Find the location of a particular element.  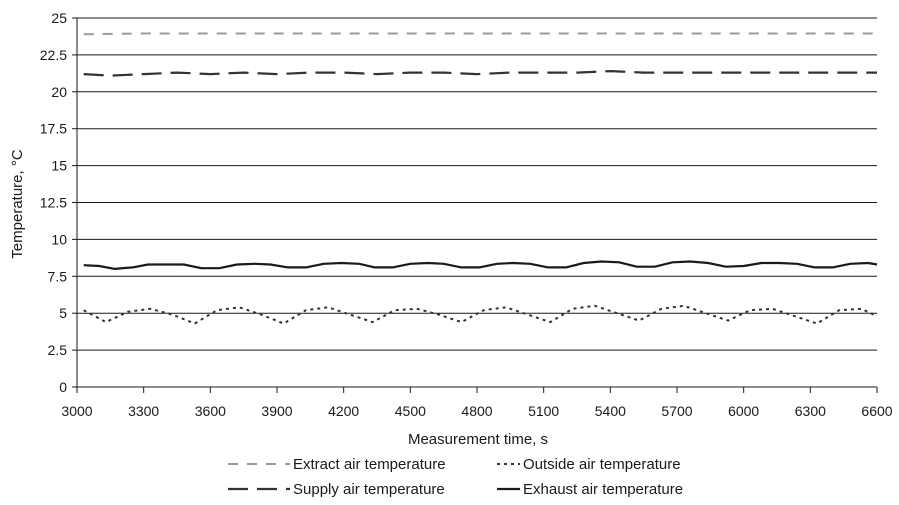

outside-air-temperature-line is located at coordinates (480, 314).